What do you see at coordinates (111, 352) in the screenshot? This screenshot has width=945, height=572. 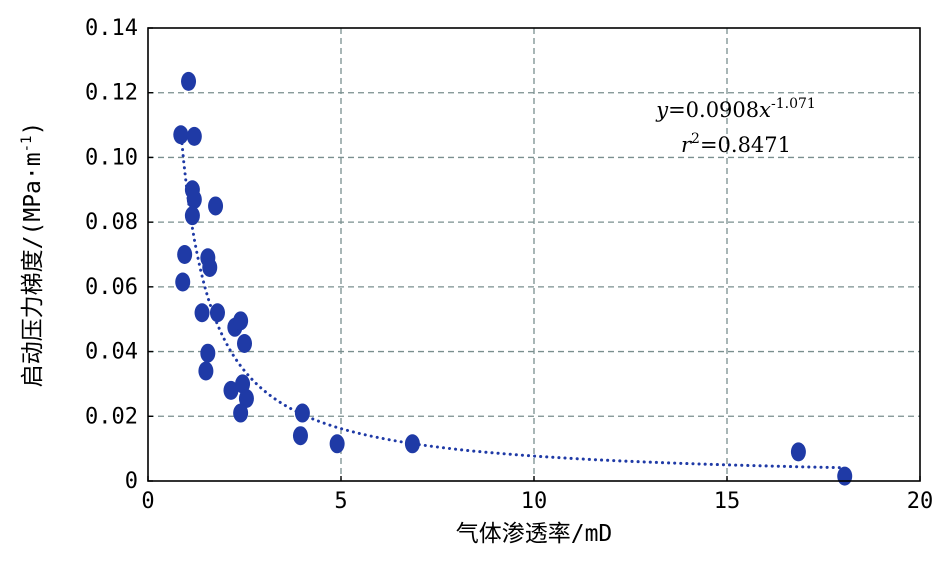 I see `y-tick-label: 0.04` at bounding box center [111, 352].